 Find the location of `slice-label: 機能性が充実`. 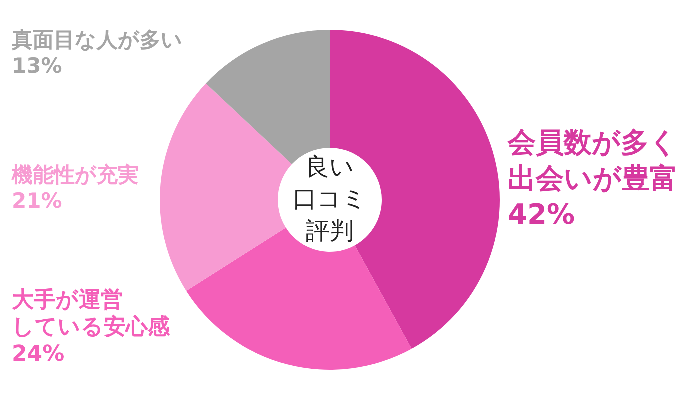

slice-label: 機能性が充実 is located at coordinates (75, 175).